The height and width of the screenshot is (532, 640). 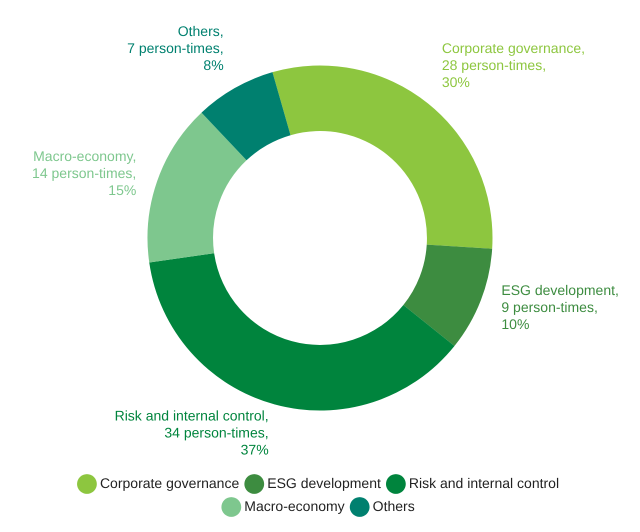 I want to click on legend-label: Corporate governance, so click(x=170, y=482).